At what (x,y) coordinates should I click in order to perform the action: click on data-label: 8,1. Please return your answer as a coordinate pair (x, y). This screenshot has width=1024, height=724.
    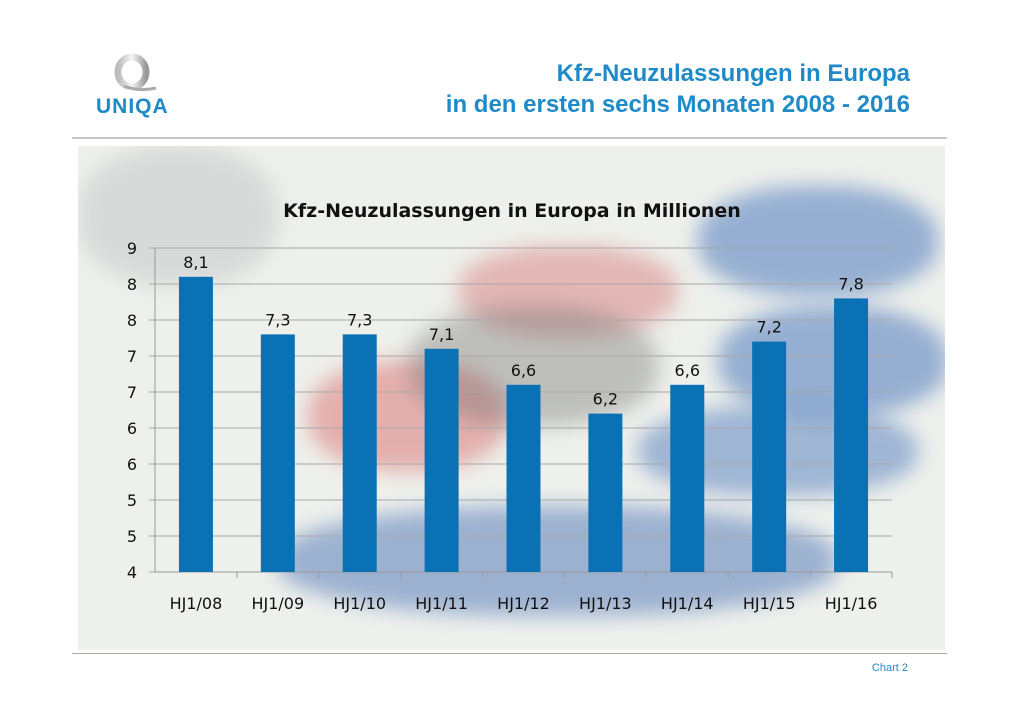
    Looking at the image, I should click on (195, 262).